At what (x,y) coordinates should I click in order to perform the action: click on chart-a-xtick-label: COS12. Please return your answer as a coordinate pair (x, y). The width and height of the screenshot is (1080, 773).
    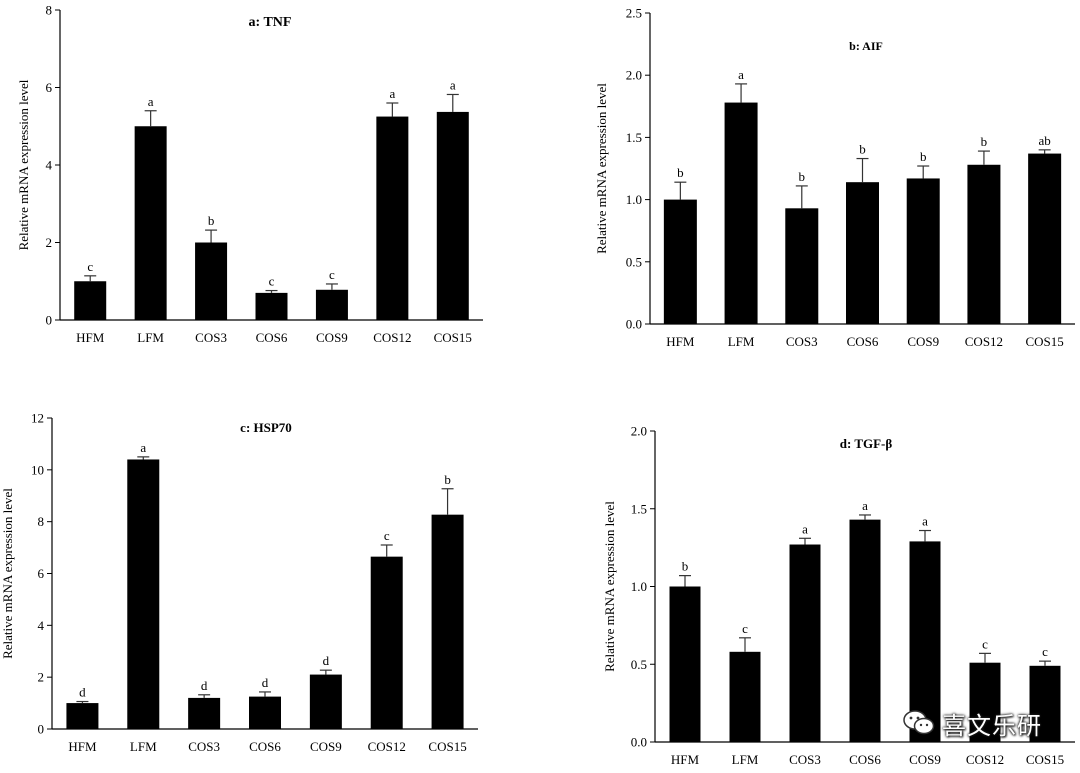
    Looking at the image, I should click on (392, 337).